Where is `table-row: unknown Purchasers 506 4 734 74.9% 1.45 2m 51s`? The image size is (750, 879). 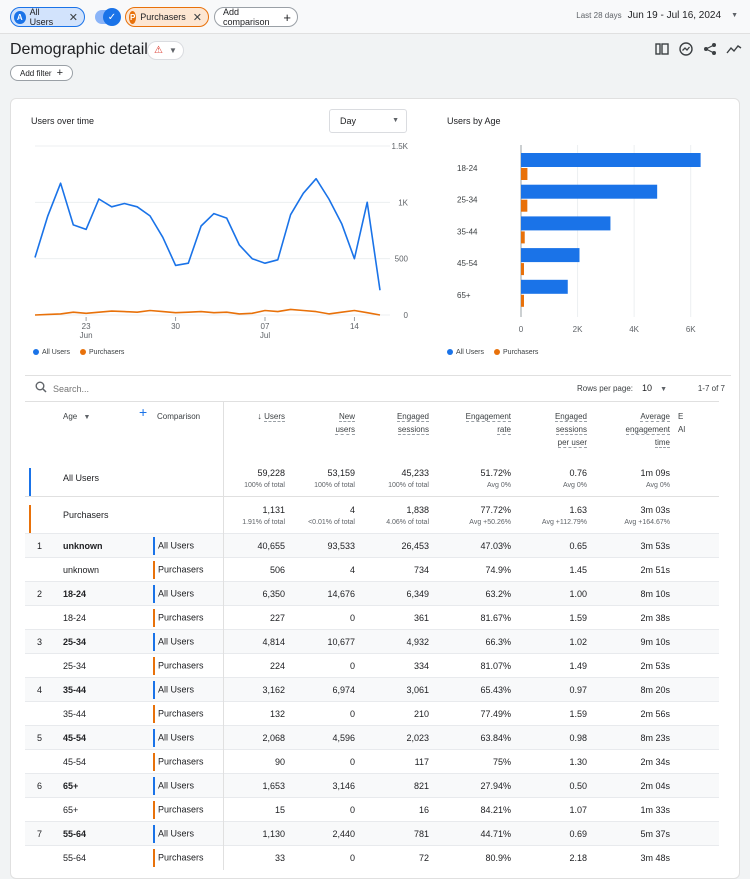
table-row: unknown Purchasers 506 4 734 74.9% 1.45 2m 51s is located at coordinates (372, 569).